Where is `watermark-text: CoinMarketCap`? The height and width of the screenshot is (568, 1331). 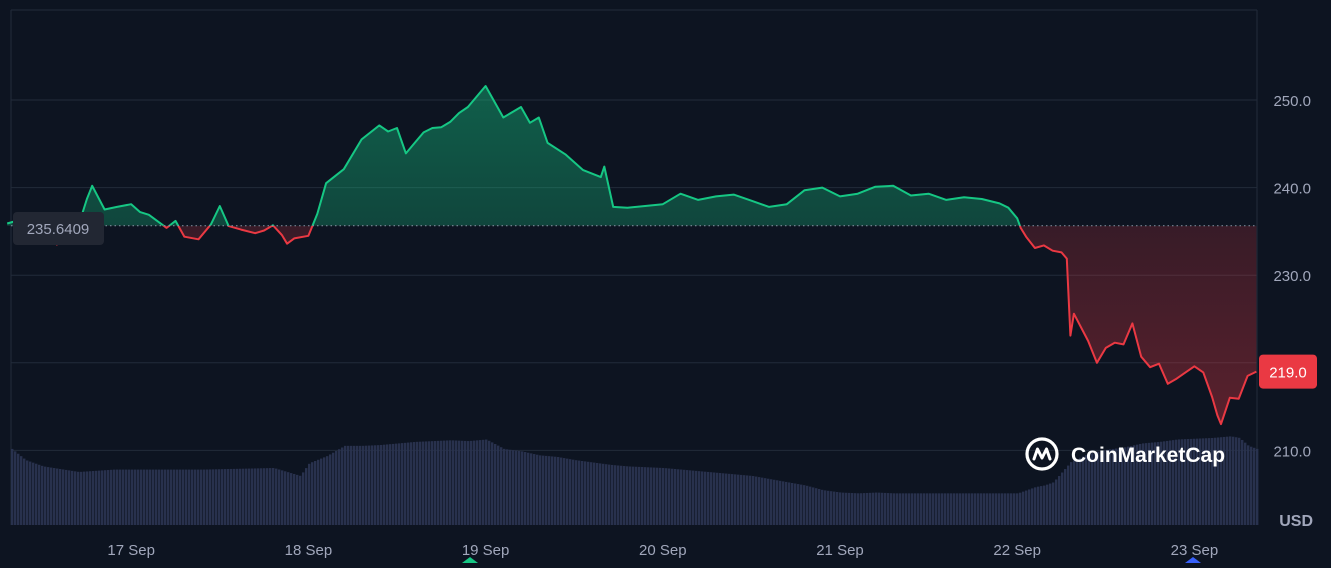 watermark-text: CoinMarketCap is located at coordinates (1148, 455).